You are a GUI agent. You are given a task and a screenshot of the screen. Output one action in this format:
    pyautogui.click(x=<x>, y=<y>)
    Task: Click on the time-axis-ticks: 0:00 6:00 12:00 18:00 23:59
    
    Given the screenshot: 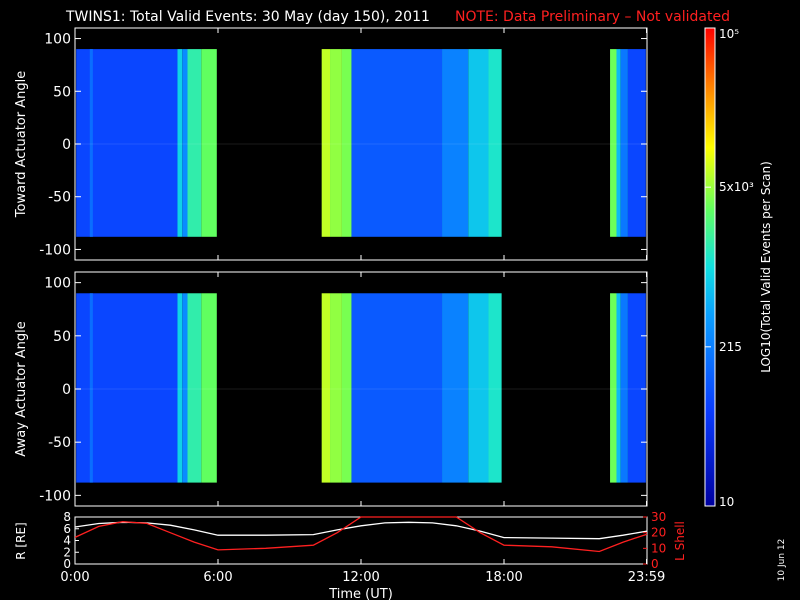 What is the action you would take?
    pyautogui.click(x=362, y=572)
    